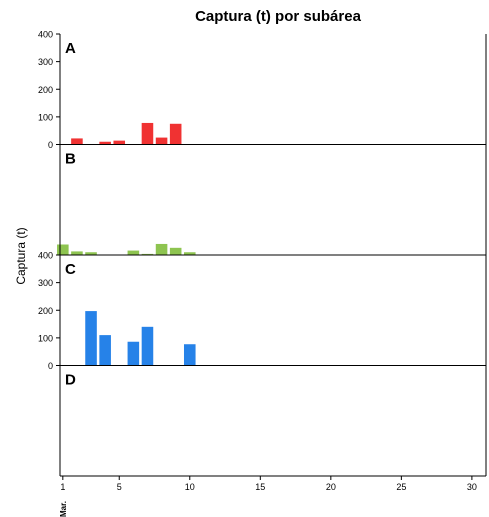 The image size is (489, 517). Describe the element at coordinates (70, 48) in the screenshot. I see `panel-label-a: A` at that location.